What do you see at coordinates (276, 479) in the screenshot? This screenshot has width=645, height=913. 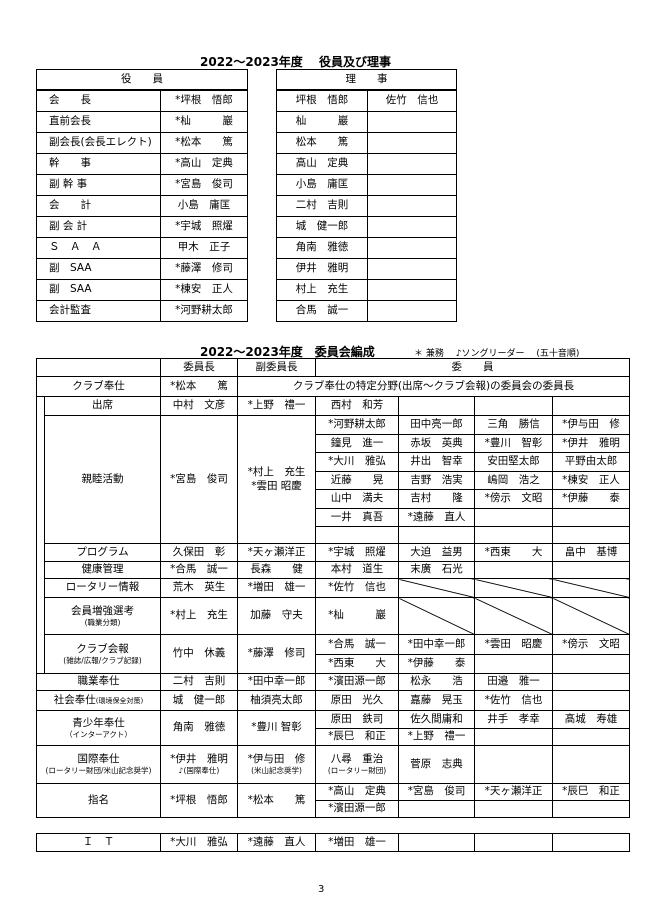 I see `committee-vice: *村上 充生 *雲田 昭慶` at bounding box center [276, 479].